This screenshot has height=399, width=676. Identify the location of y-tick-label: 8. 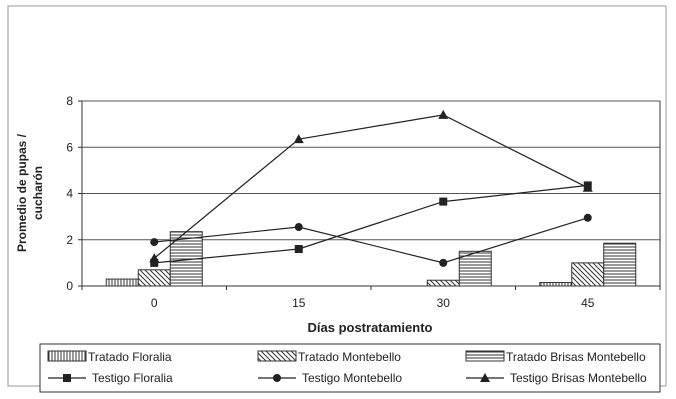
(69, 101).